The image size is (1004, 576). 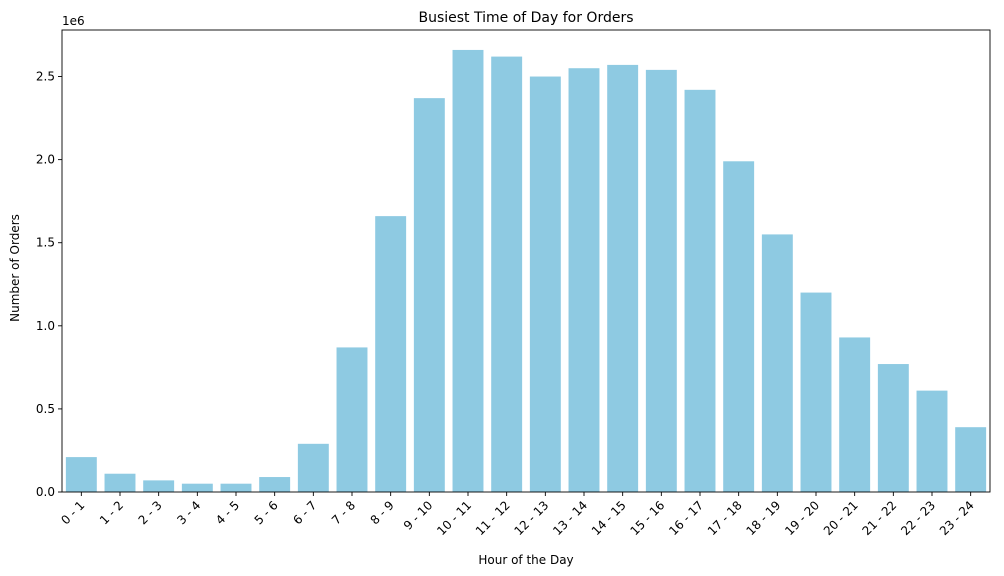 What do you see at coordinates (686, 518) in the screenshot?
I see `x-tick-label: 16 - 17` at bounding box center [686, 518].